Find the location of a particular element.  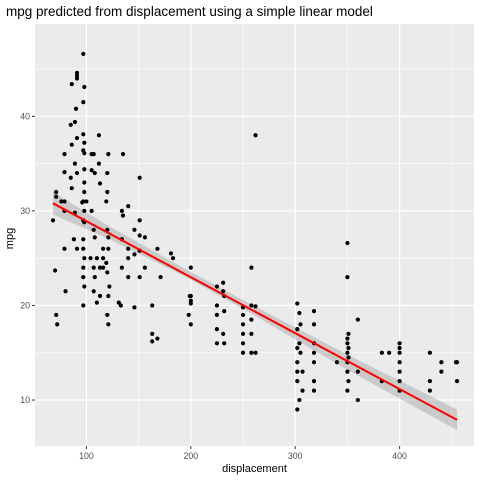

y-tick-label: 40 is located at coordinates (25, 116).